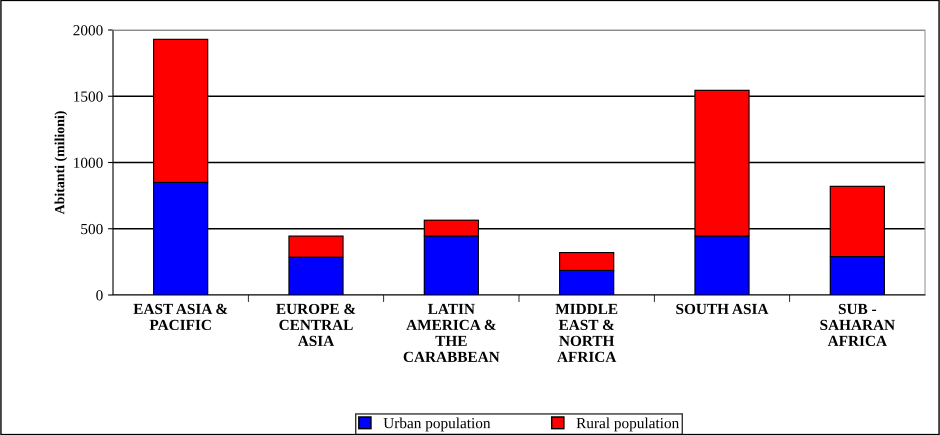  Describe the element at coordinates (61, 162) in the screenshot. I see `y-axis-title: Abitanti (milioni)` at that location.